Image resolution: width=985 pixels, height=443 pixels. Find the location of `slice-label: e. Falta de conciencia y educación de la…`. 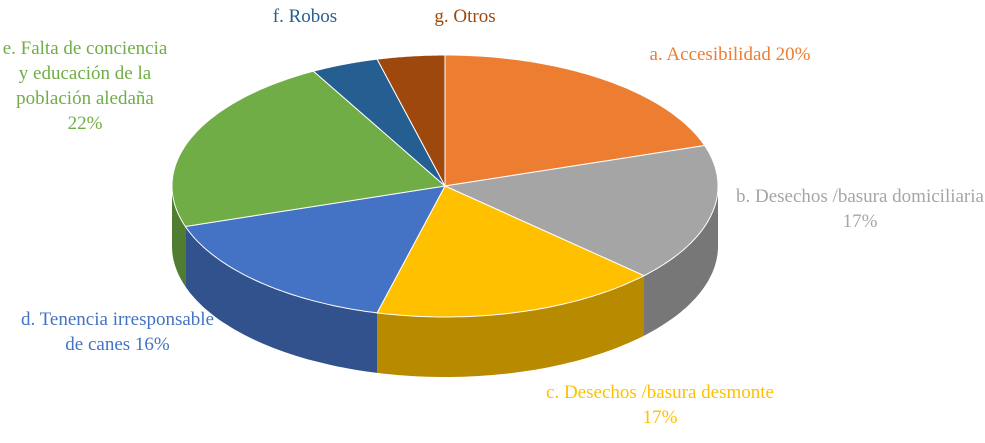

slice-label: e. Falta de conciencia y educación de la… is located at coordinates (85, 86).